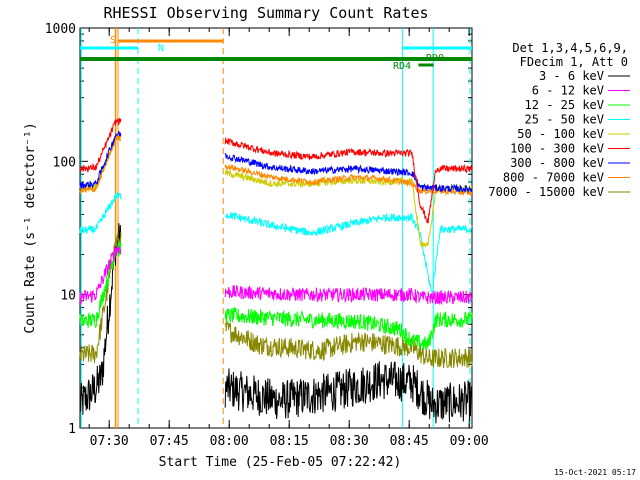 The image size is (640, 480). I want to click on y-tick-label: 1000, so click(60, 29).